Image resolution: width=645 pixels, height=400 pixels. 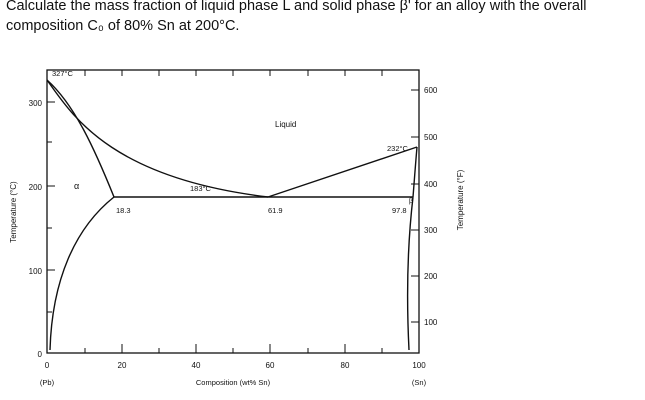 What do you see at coordinates (76, 186) in the screenshot?
I see `alpha-region-label: α` at bounding box center [76, 186].